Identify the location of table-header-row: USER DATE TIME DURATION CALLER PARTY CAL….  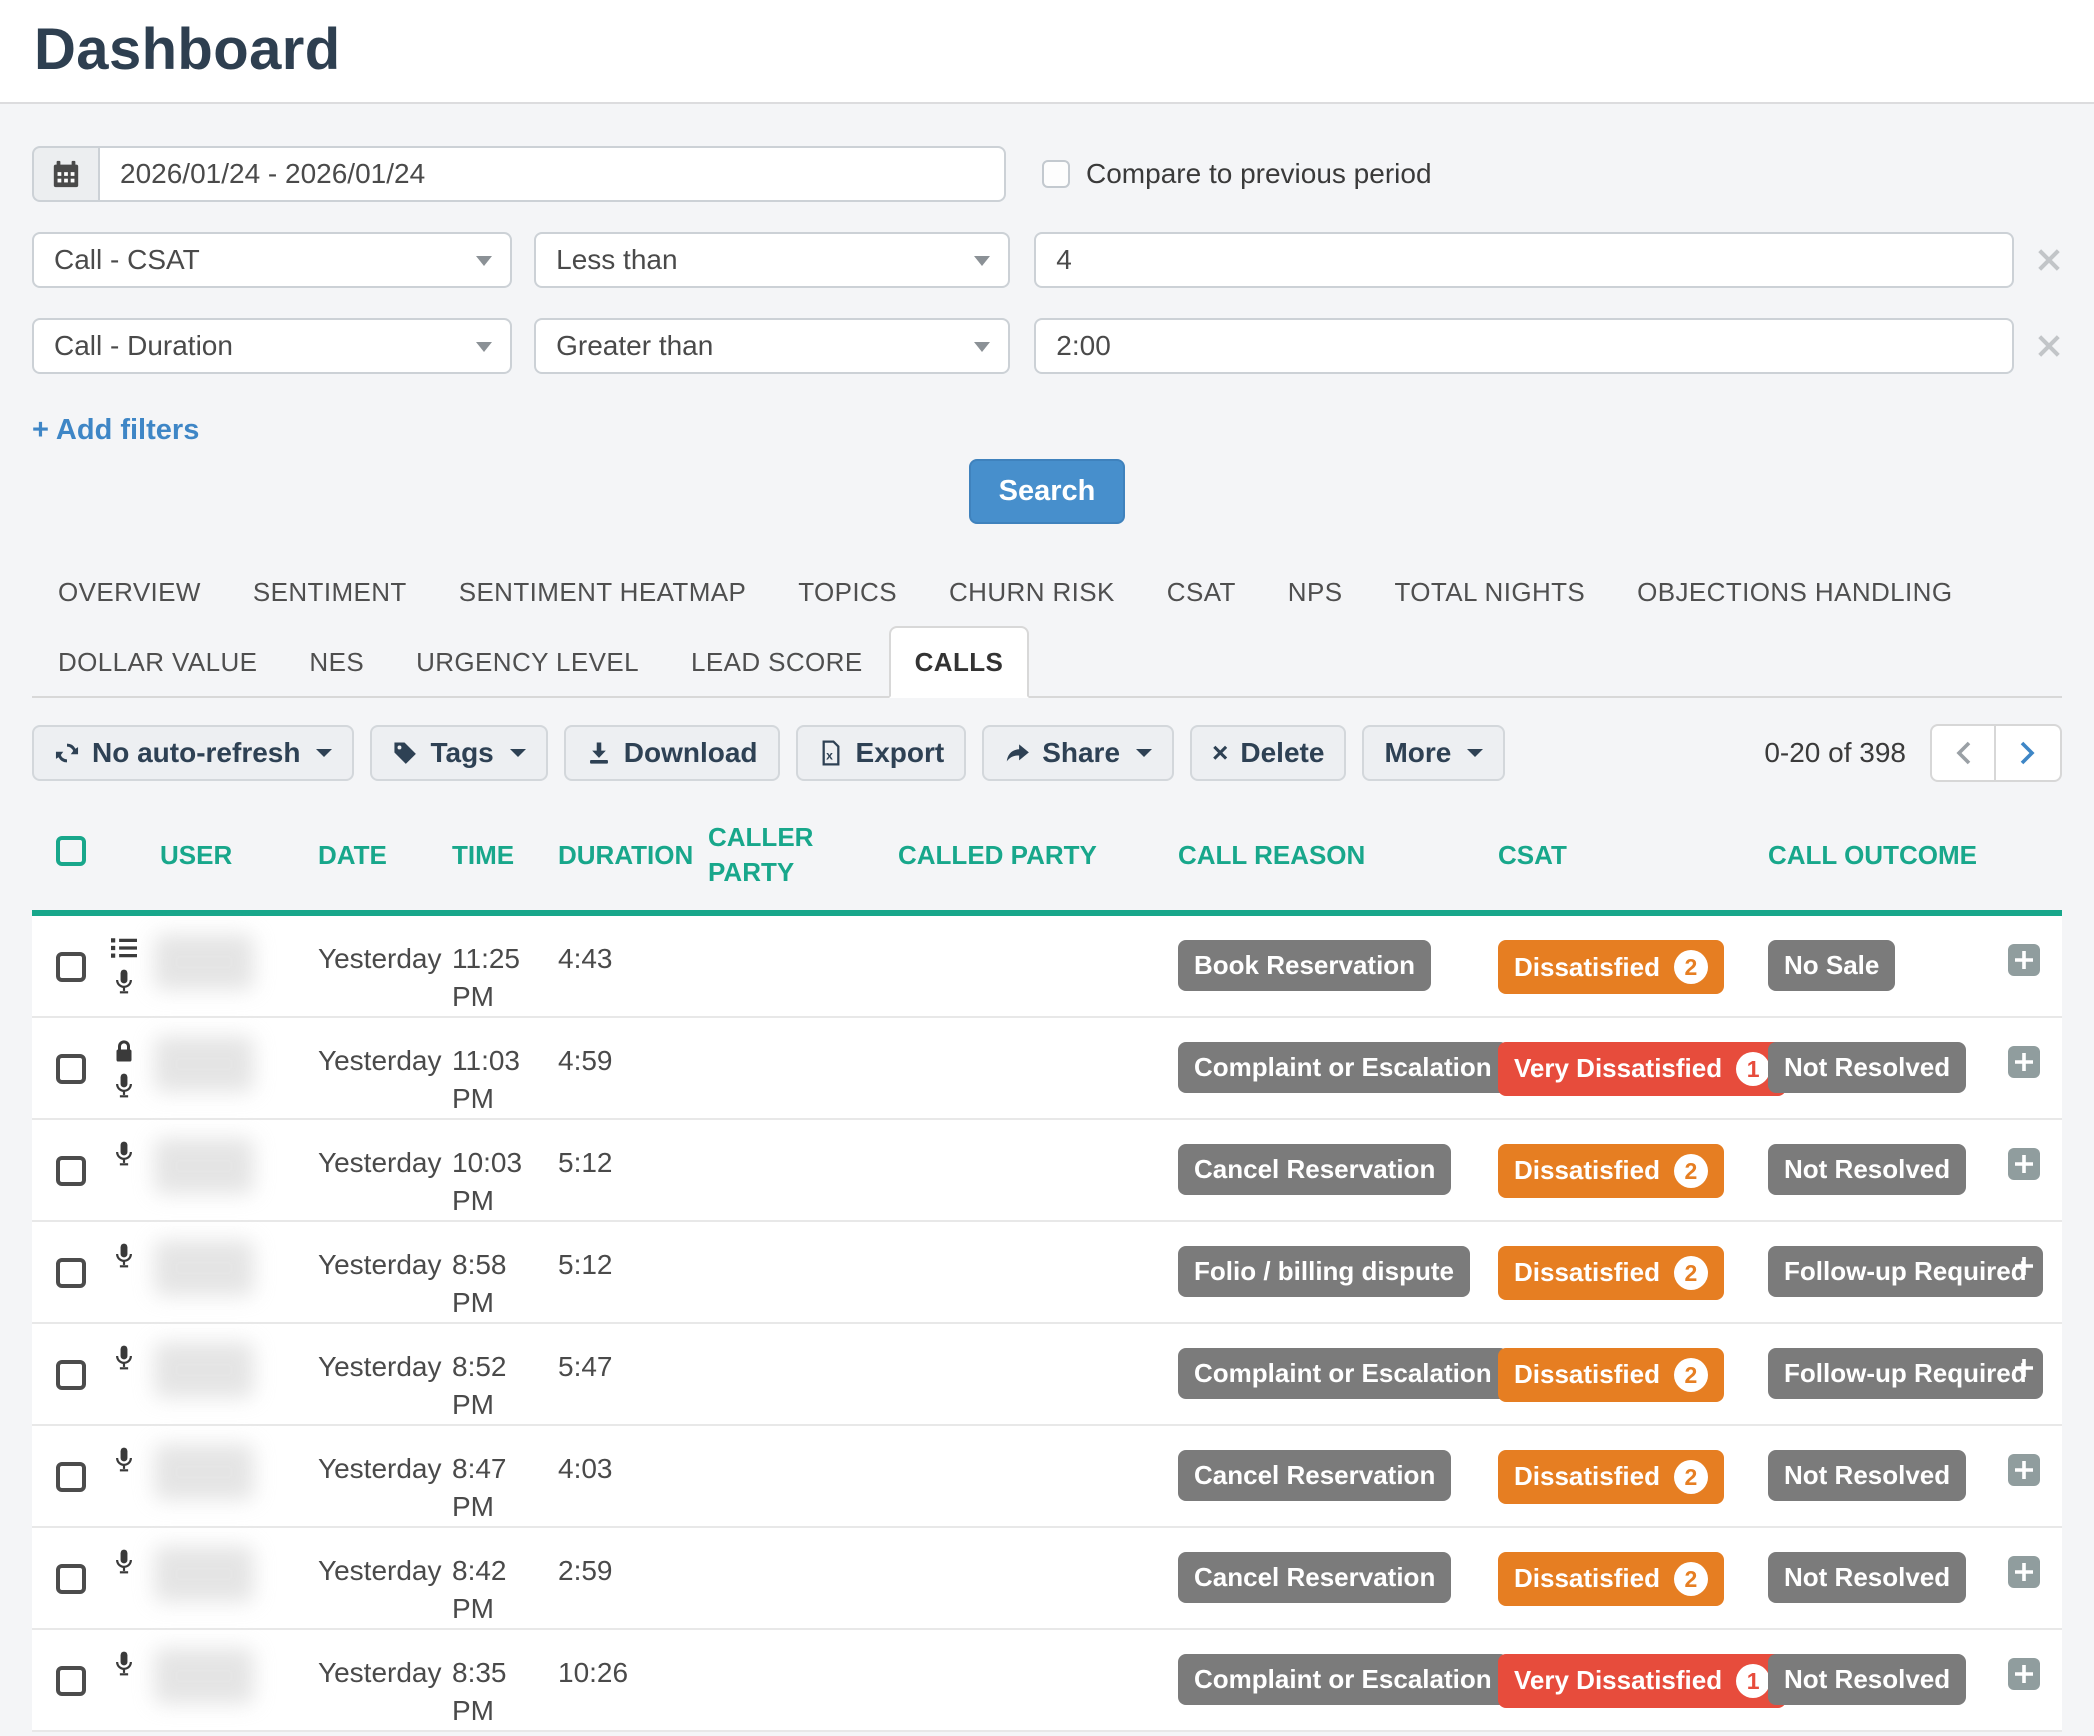
(1047, 862).